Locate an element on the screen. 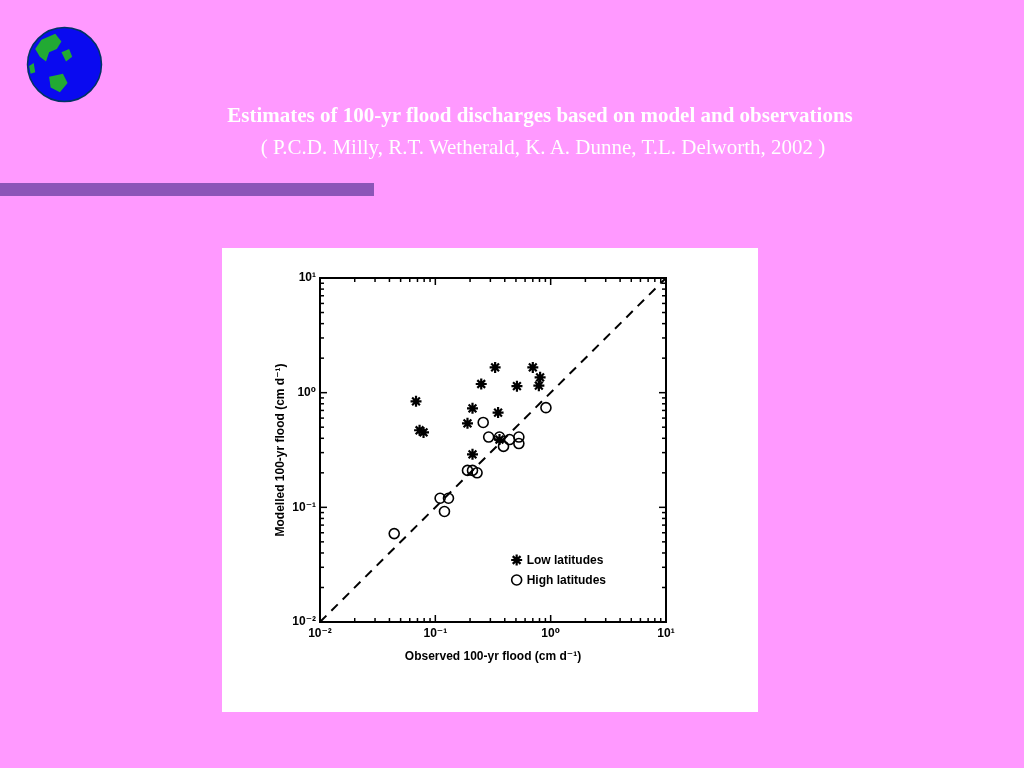 The height and width of the screenshot is (768, 1024). y-tick-label: 10⁰ is located at coordinates (306, 391).